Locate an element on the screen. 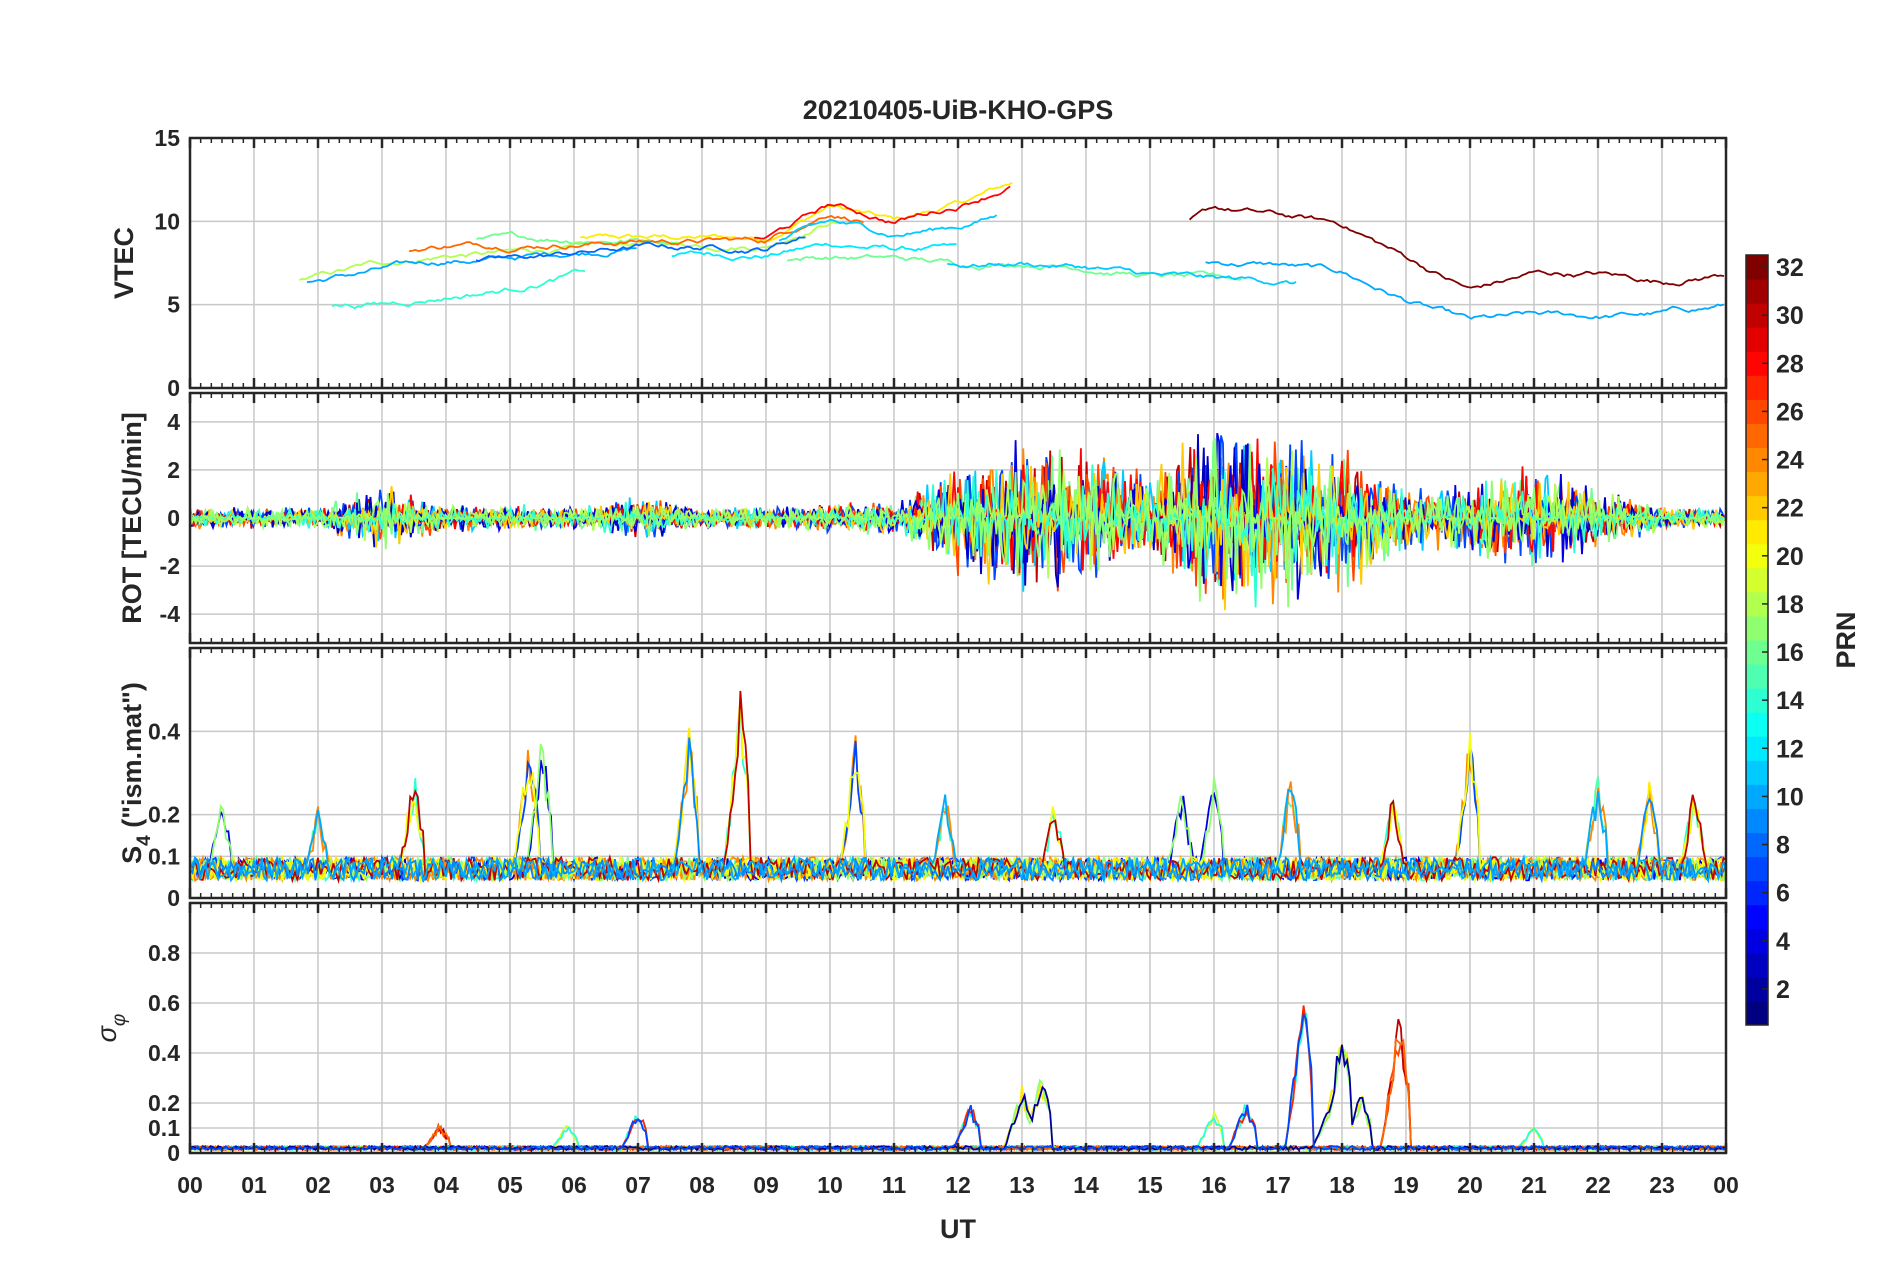 This screenshot has height=1272, width=1902. x-tick-label: 18 is located at coordinates (1342, 1185).